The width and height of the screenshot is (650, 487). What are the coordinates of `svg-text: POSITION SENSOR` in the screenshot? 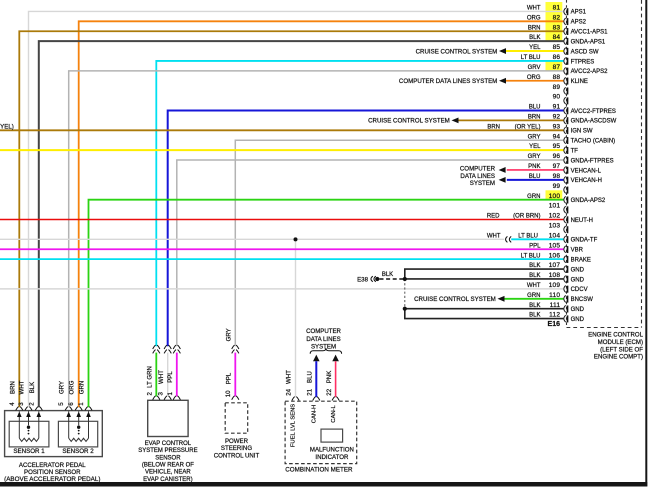 It's located at (52, 472).